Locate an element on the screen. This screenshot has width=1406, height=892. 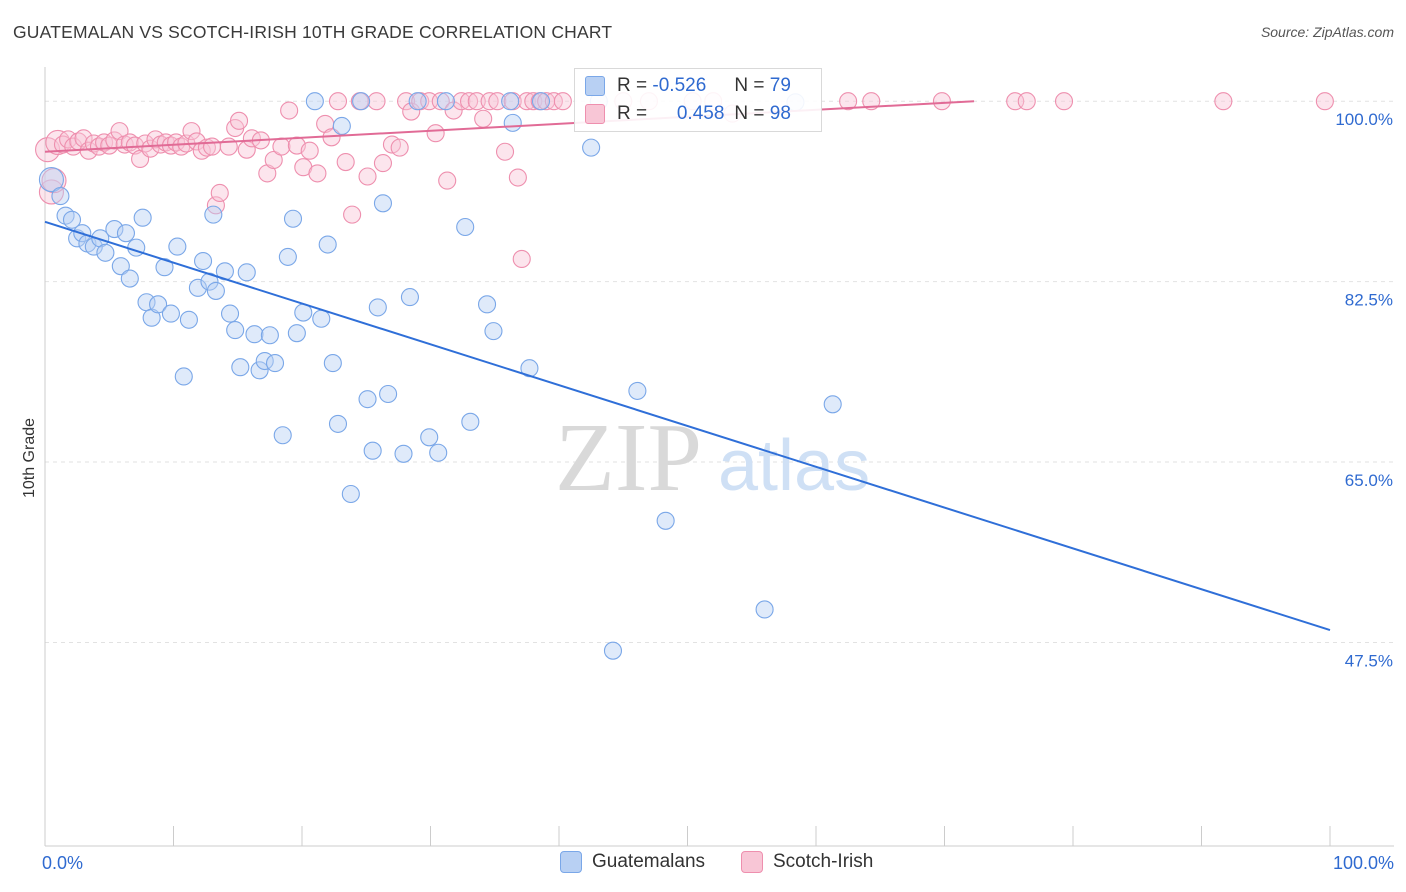
bottom-legend: Guatemalans Scotch-Irish is located at coordinates (703, 864).